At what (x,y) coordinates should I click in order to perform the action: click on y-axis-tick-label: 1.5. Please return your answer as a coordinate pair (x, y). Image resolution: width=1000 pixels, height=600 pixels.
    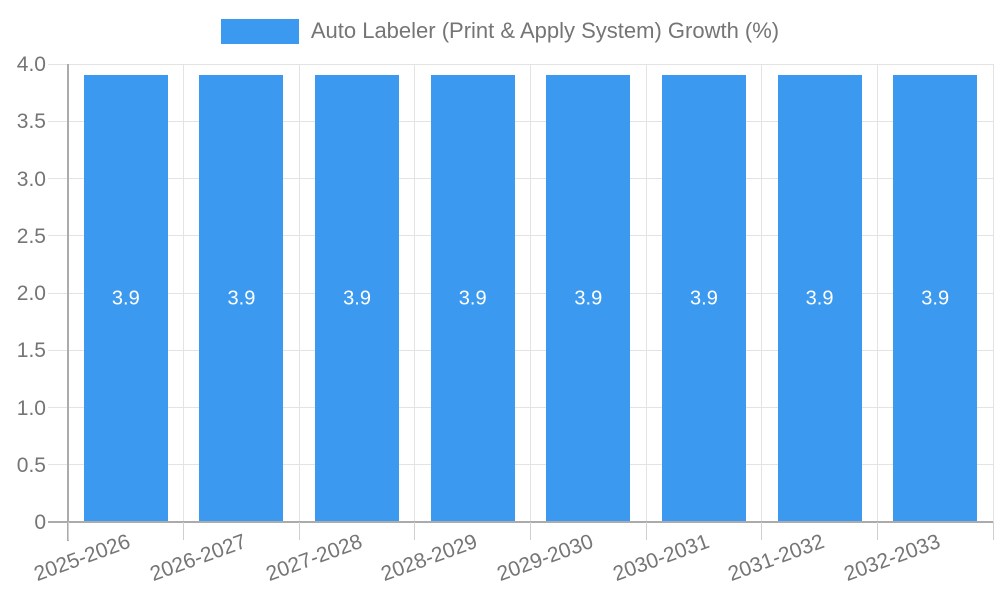
    Looking at the image, I should click on (31, 351).